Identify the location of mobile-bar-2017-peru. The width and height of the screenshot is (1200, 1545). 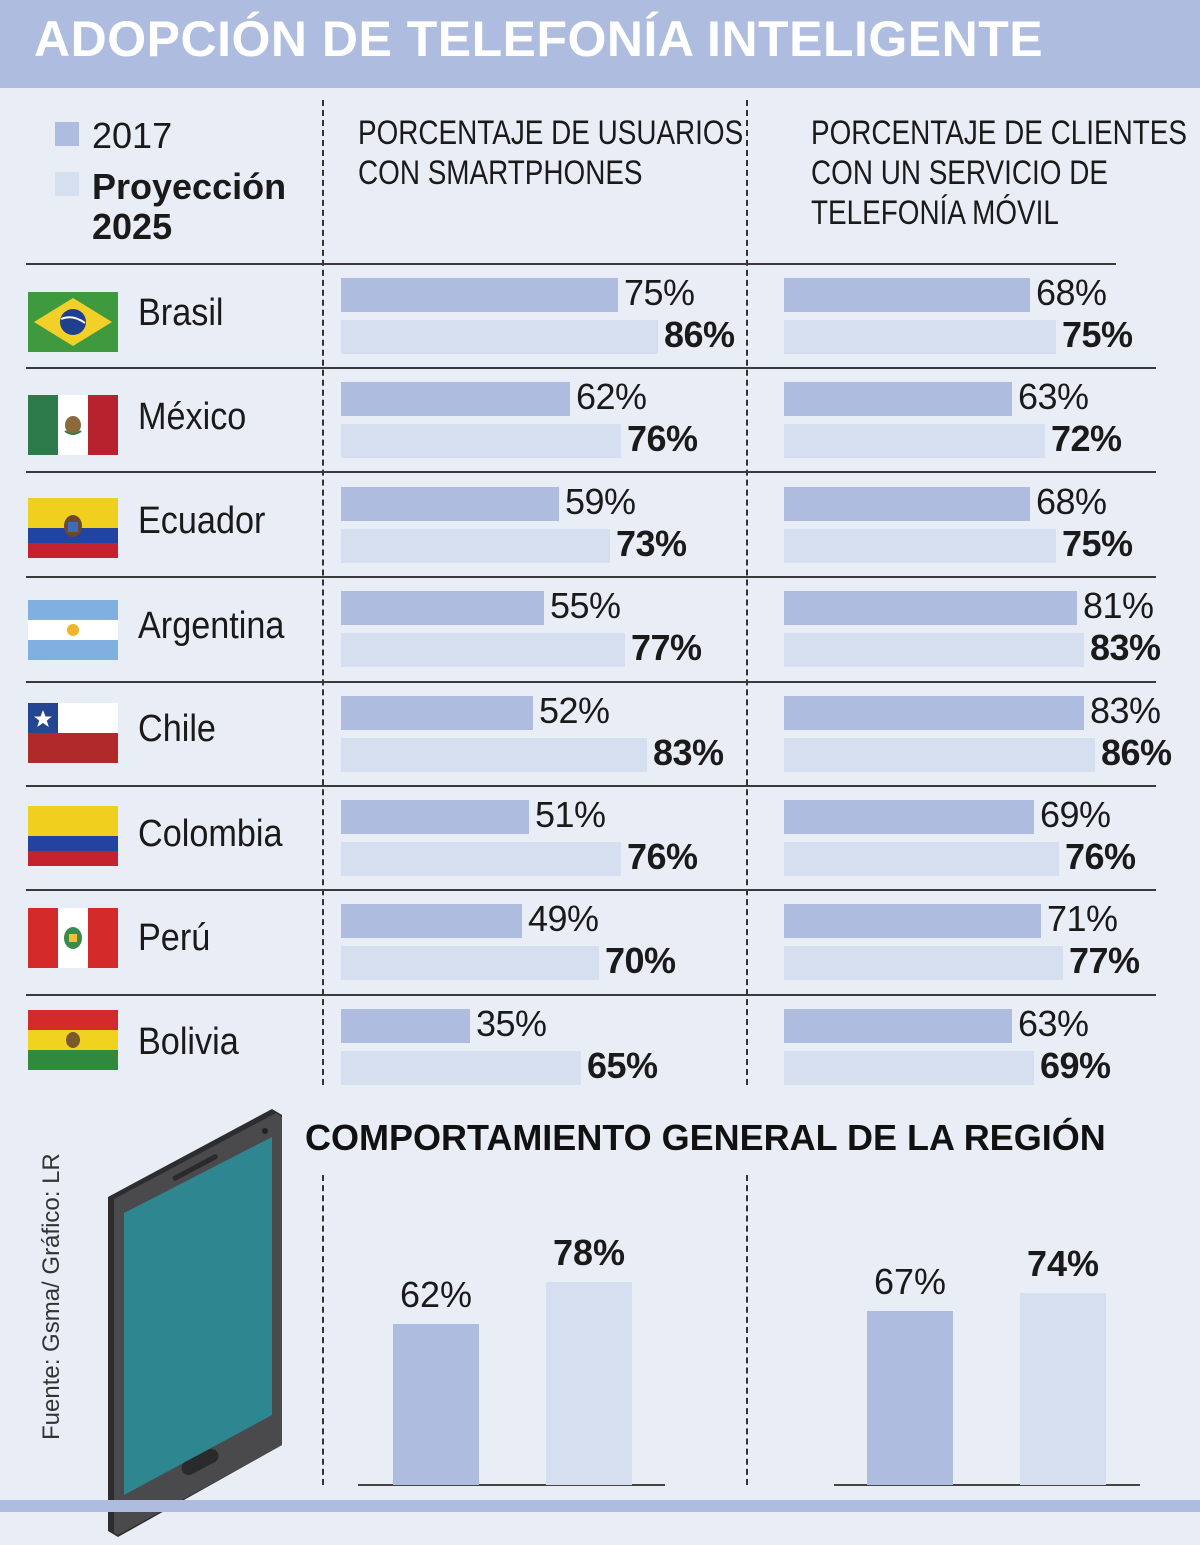
(912, 921).